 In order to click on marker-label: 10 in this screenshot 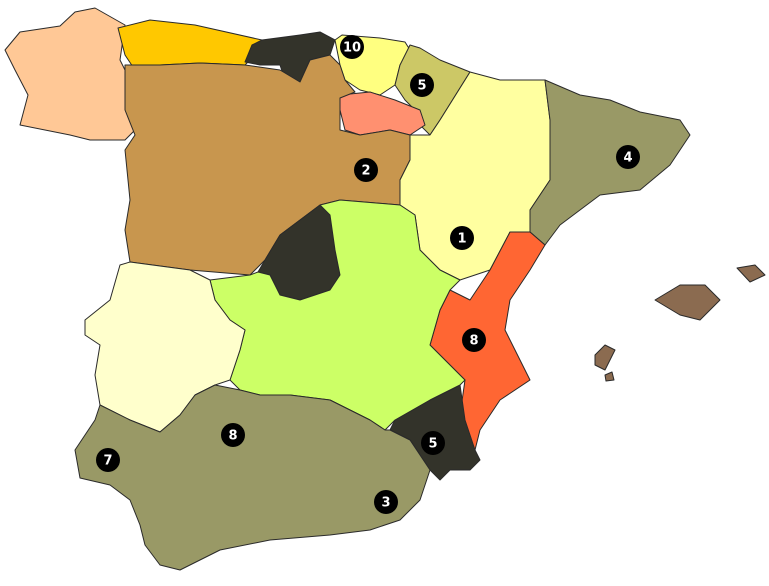, I will do `click(352, 48)`.